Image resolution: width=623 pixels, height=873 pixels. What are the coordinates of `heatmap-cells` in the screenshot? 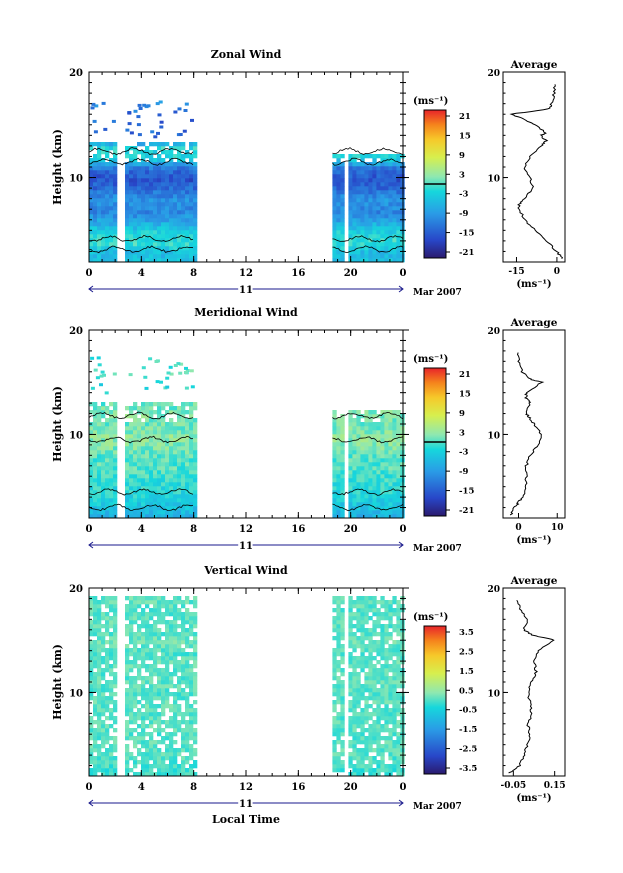 It's located at (247, 202).